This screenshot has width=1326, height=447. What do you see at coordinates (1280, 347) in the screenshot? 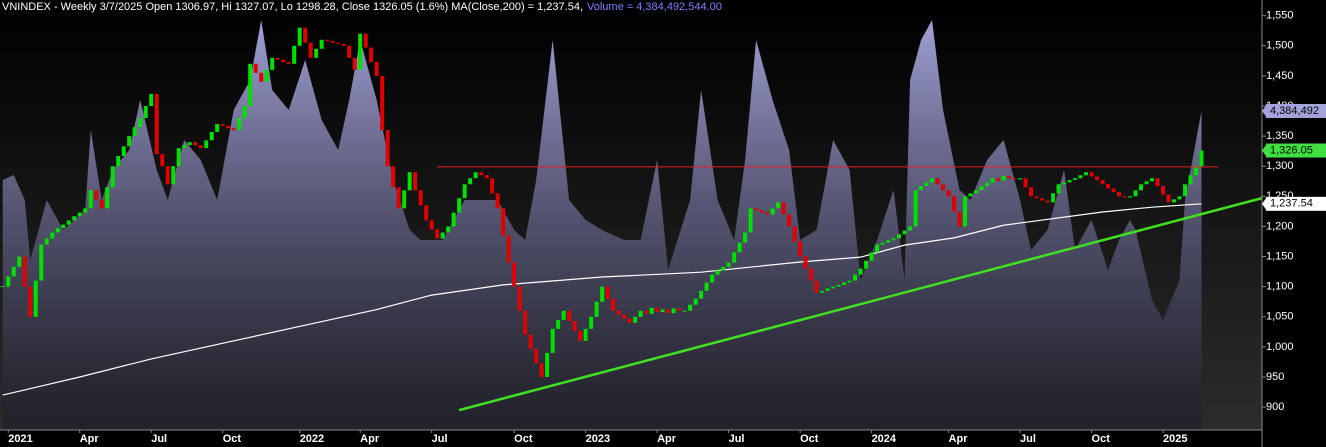
I see `y-tick-label: 1,000` at bounding box center [1280, 347].